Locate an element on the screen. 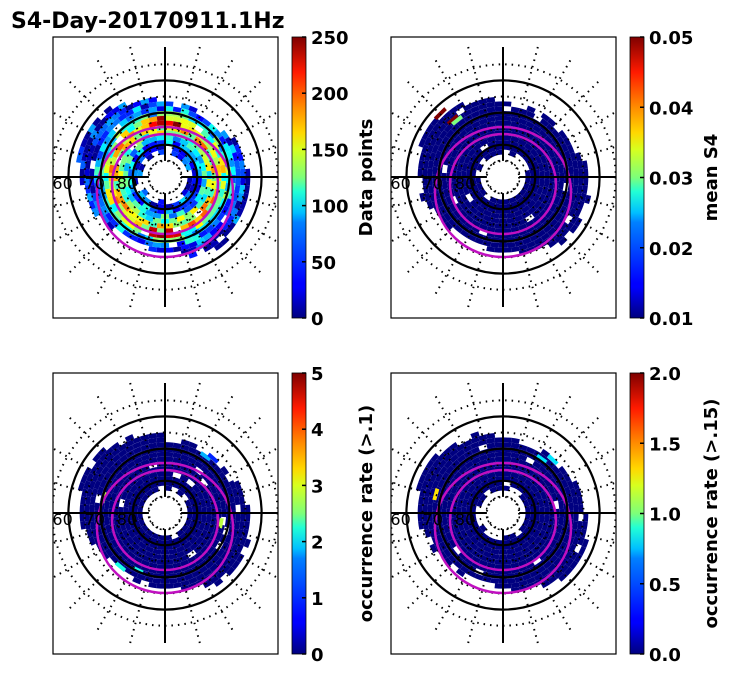 This screenshot has height=674, width=731. colorbar-tick-label: 150 is located at coordinates (330, 150).